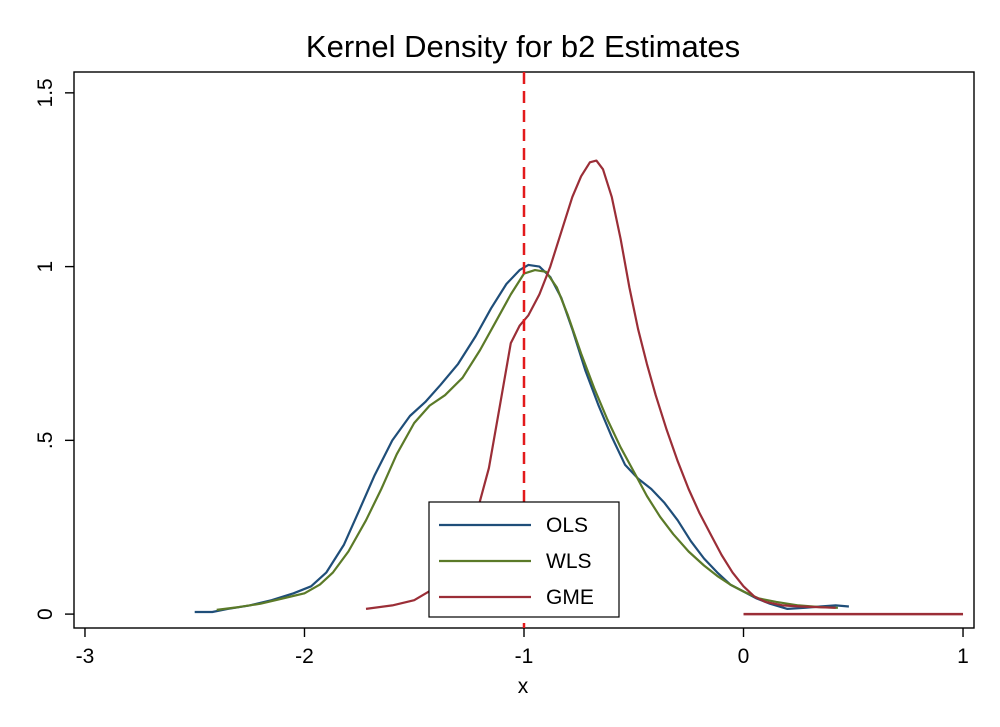 Image resolution: width=1000 pixels, height=727 pixels. I want to click on legend-label-wls: WLS, so click(569, 561).